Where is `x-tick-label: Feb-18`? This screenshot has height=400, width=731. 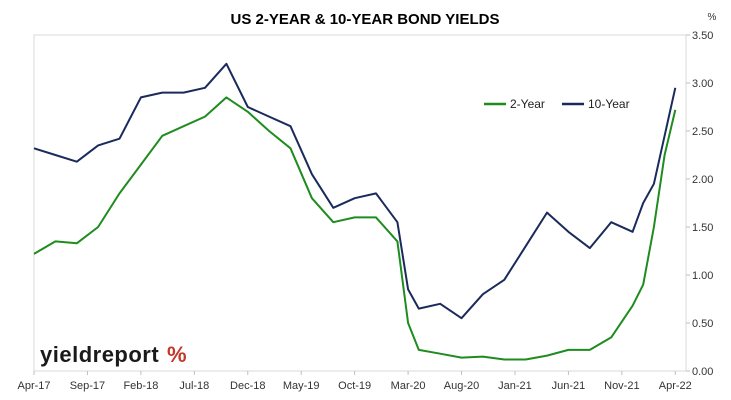
x-tick-label: Feb-18 is located at coordinates (140, 386).